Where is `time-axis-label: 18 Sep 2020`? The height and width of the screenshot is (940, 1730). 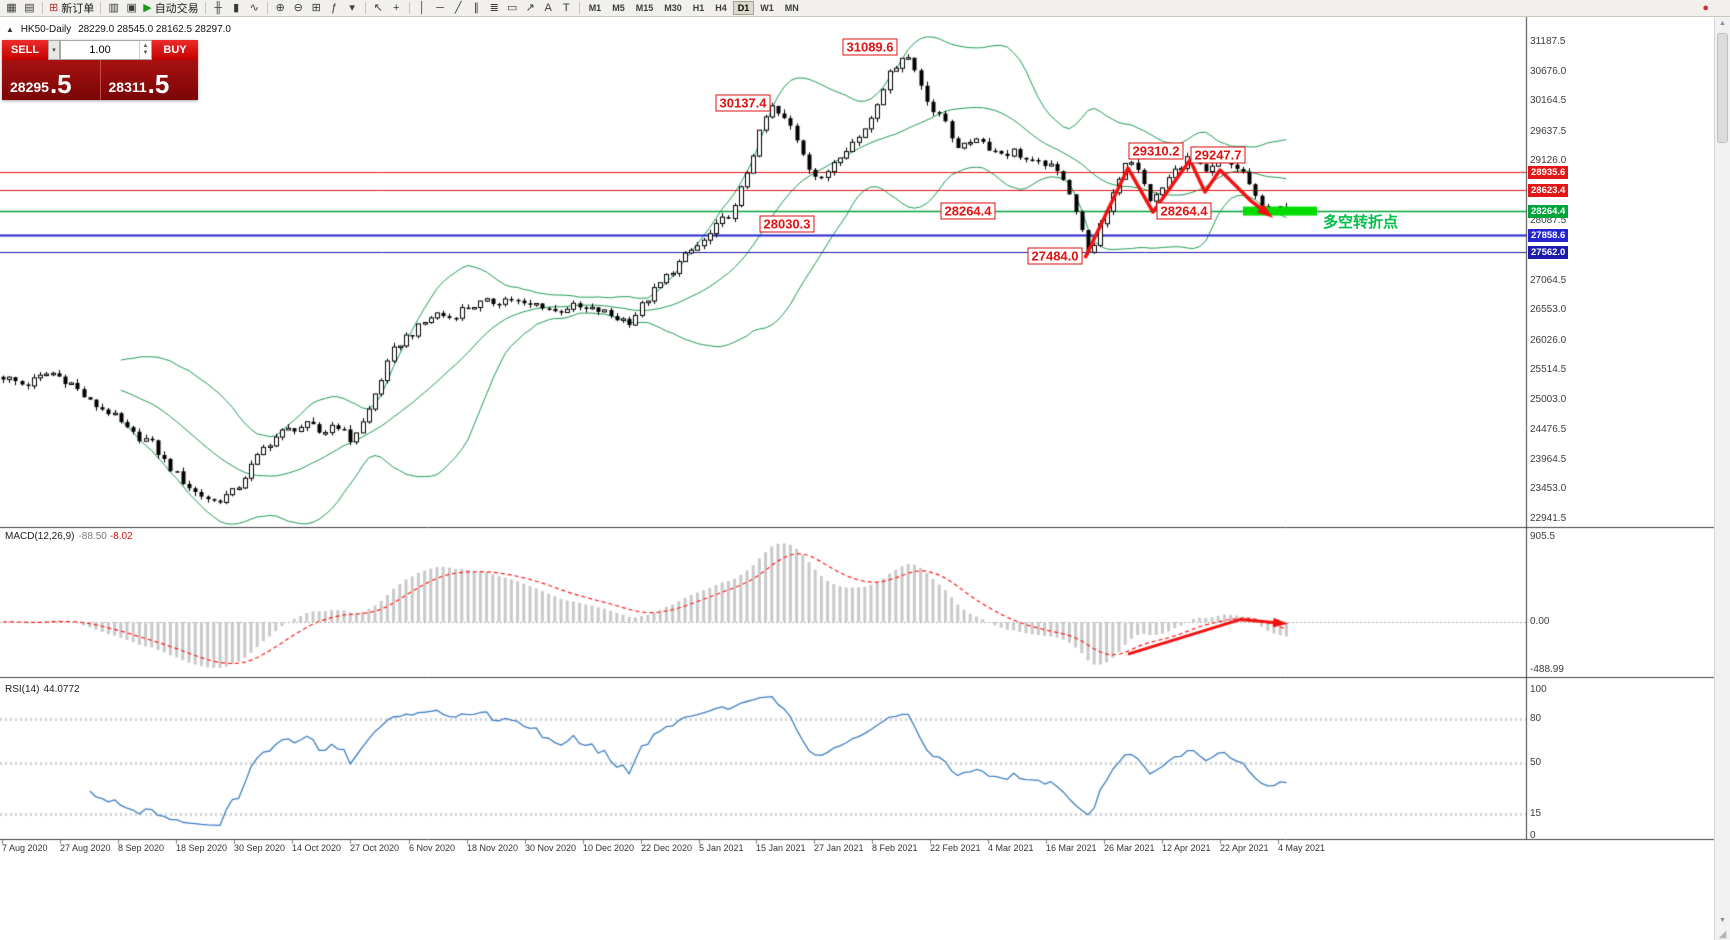 time-axis-label: 18 Sep 2020 is located at coordinates (202, 848).